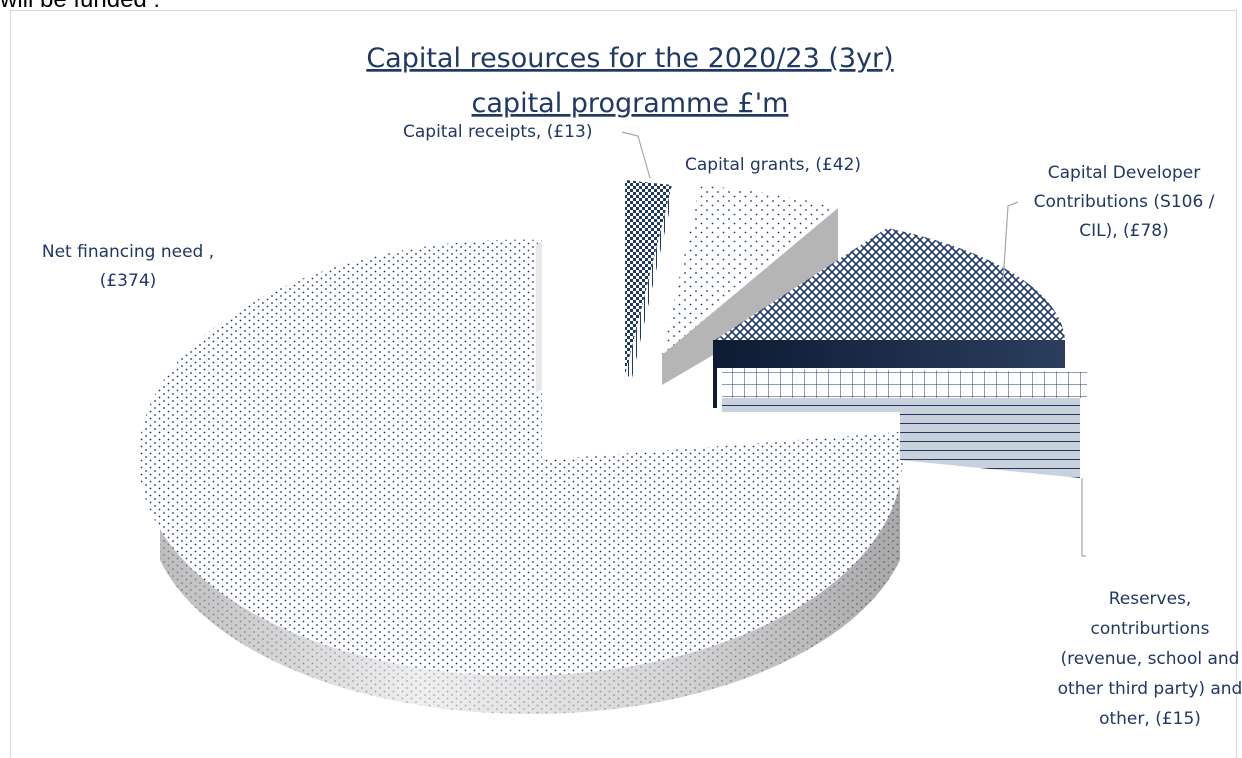 This screenshot has height=758, width=1242. I want to click on label-reserves-line-2: contriburtions, so click(1150, 629).